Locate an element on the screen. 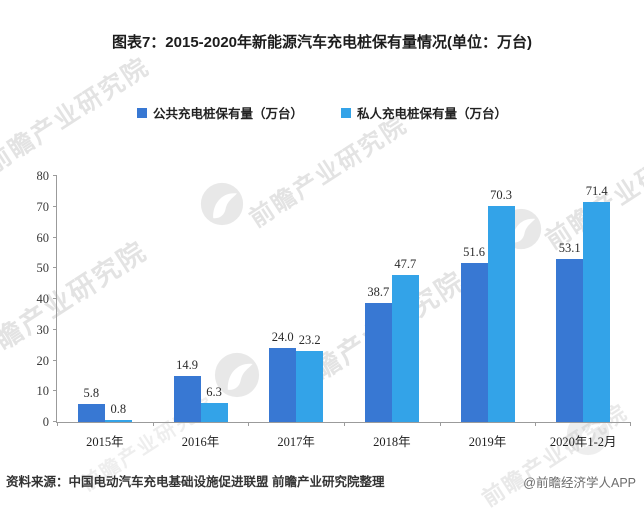 This screenshot has width=644, height=511. bar-group: 5.8 0.8 is located at coordinates (105, 299).